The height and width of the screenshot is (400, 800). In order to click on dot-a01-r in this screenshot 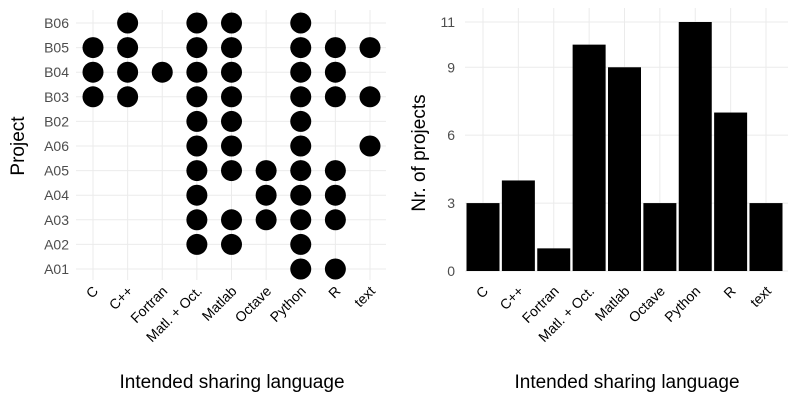, I will do `click(335, 269)`.